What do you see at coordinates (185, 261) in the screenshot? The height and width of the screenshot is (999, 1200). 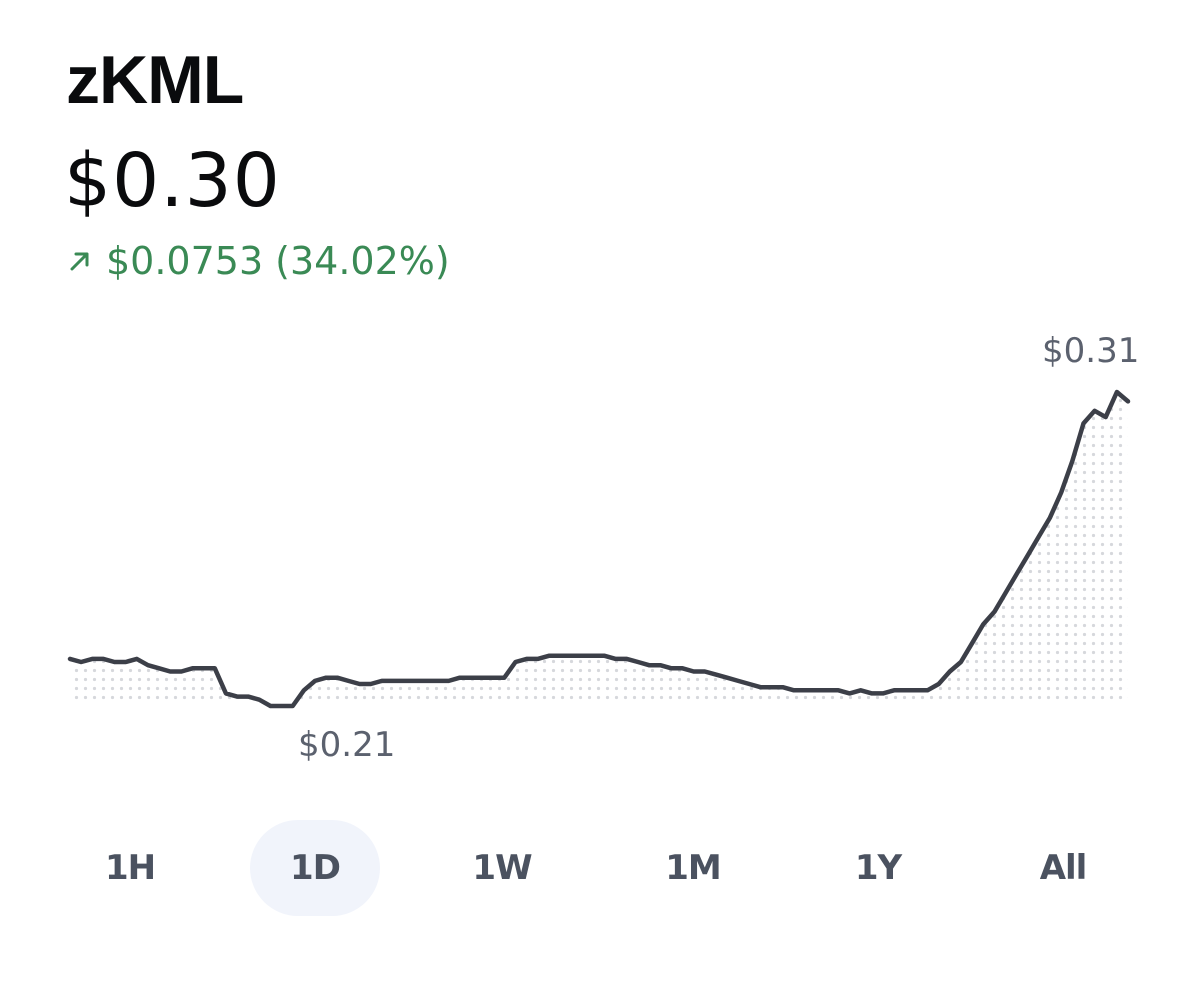 I see `change-amount: $0.0753` at bounding box center [185, 261].